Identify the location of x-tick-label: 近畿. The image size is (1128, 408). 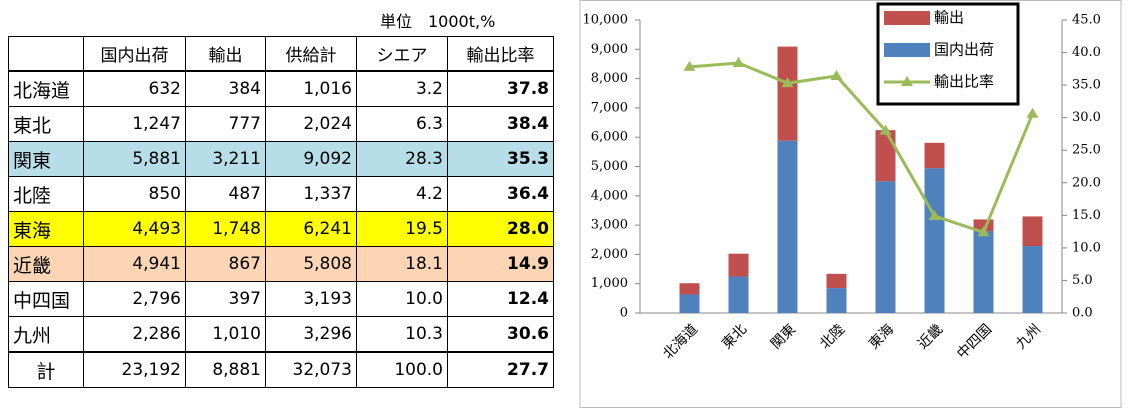
(930, 336).